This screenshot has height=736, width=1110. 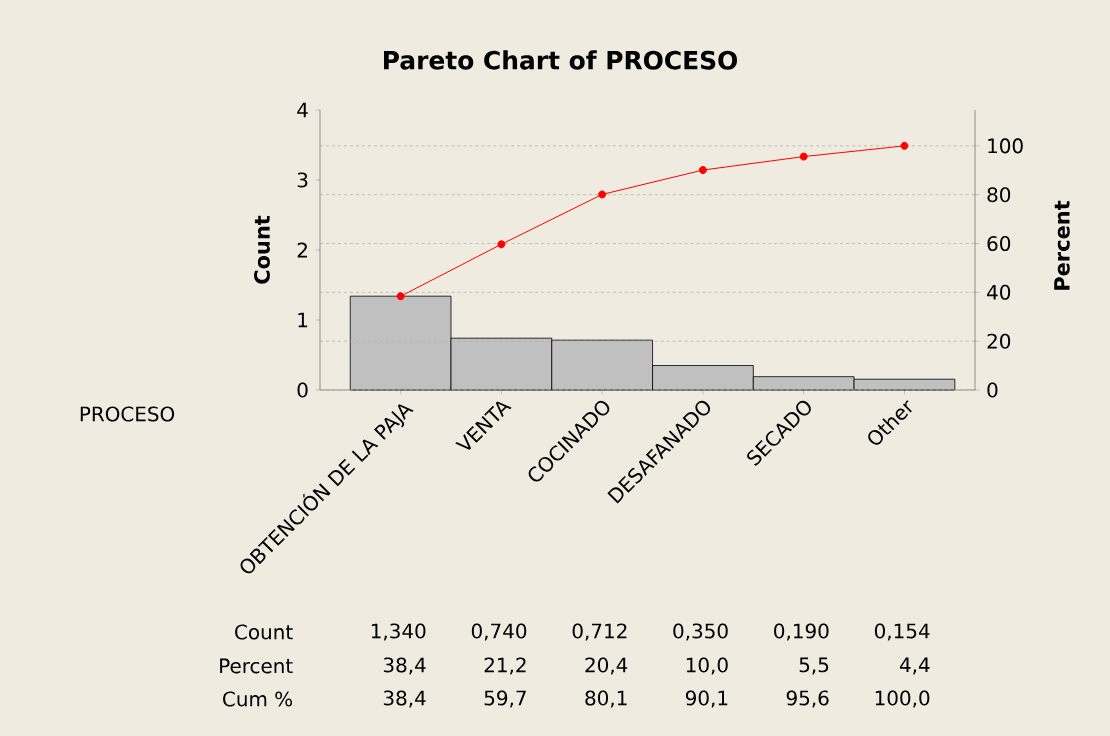 What do you see at coordinates (258, 699) in the screenshot?
I see `text: Cum %` at bounding box center [258, 699].